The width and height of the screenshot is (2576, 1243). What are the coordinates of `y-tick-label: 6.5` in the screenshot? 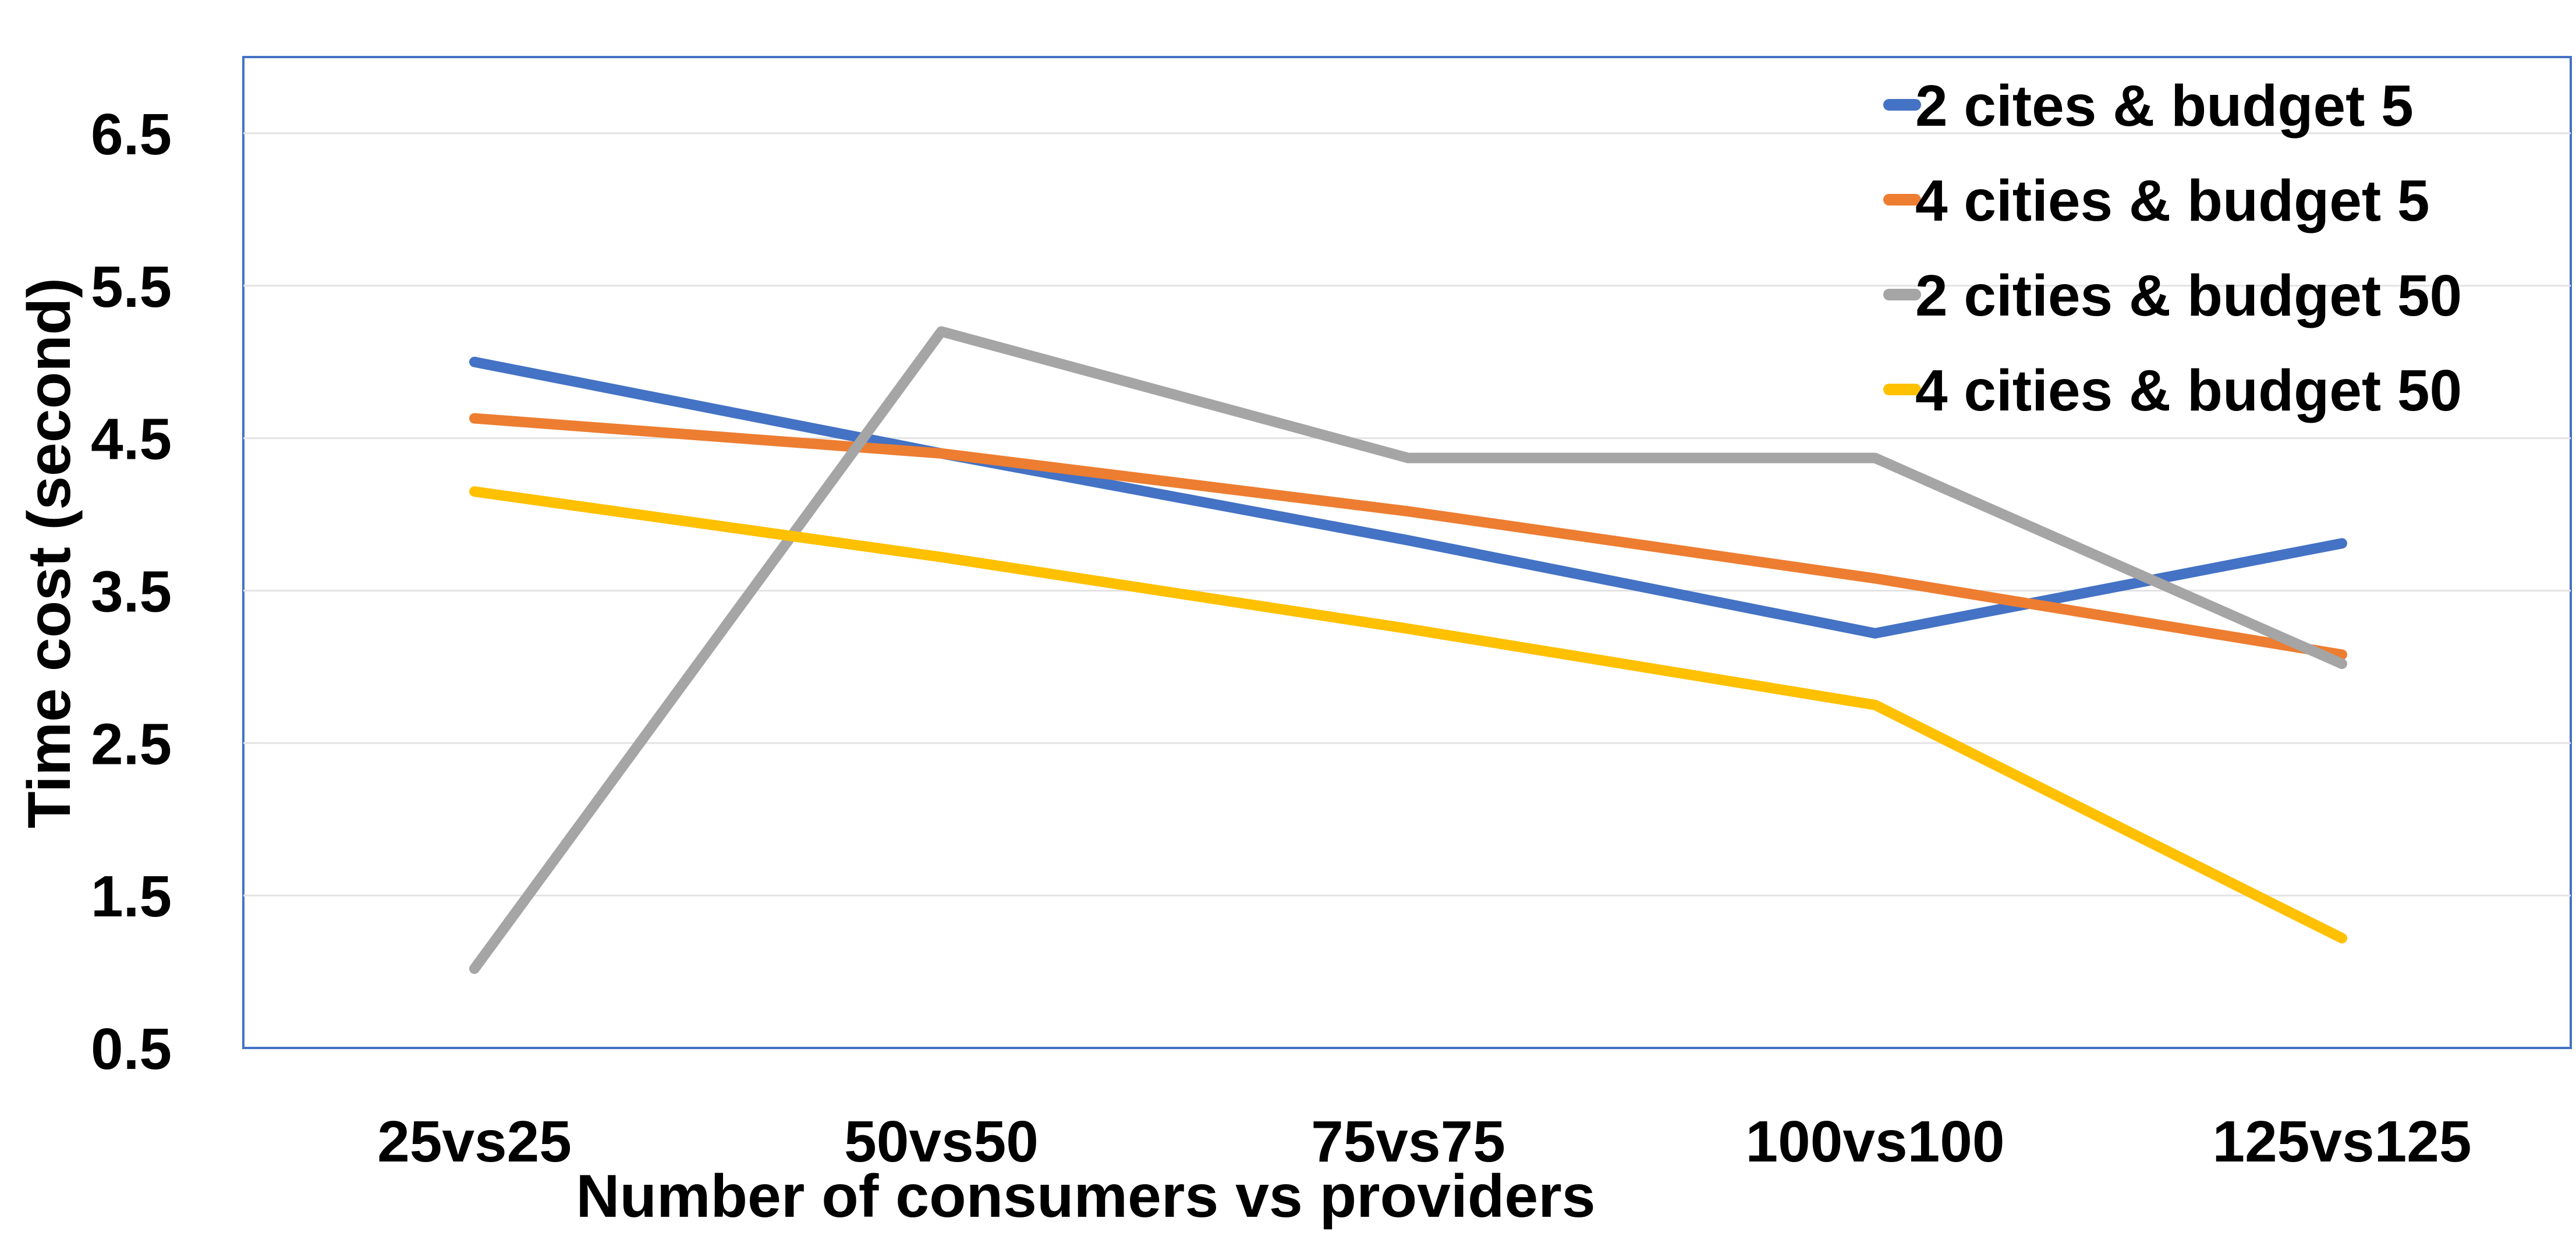 It's located at (131, 134).